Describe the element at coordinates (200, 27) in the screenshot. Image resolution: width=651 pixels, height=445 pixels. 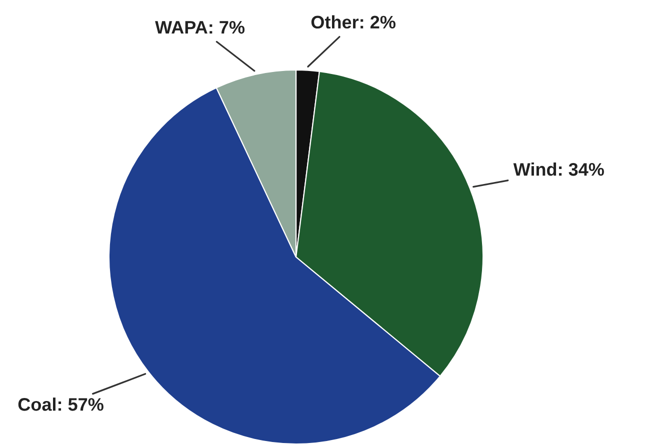
I see `slice-label: WAPA: 7%` at that location.